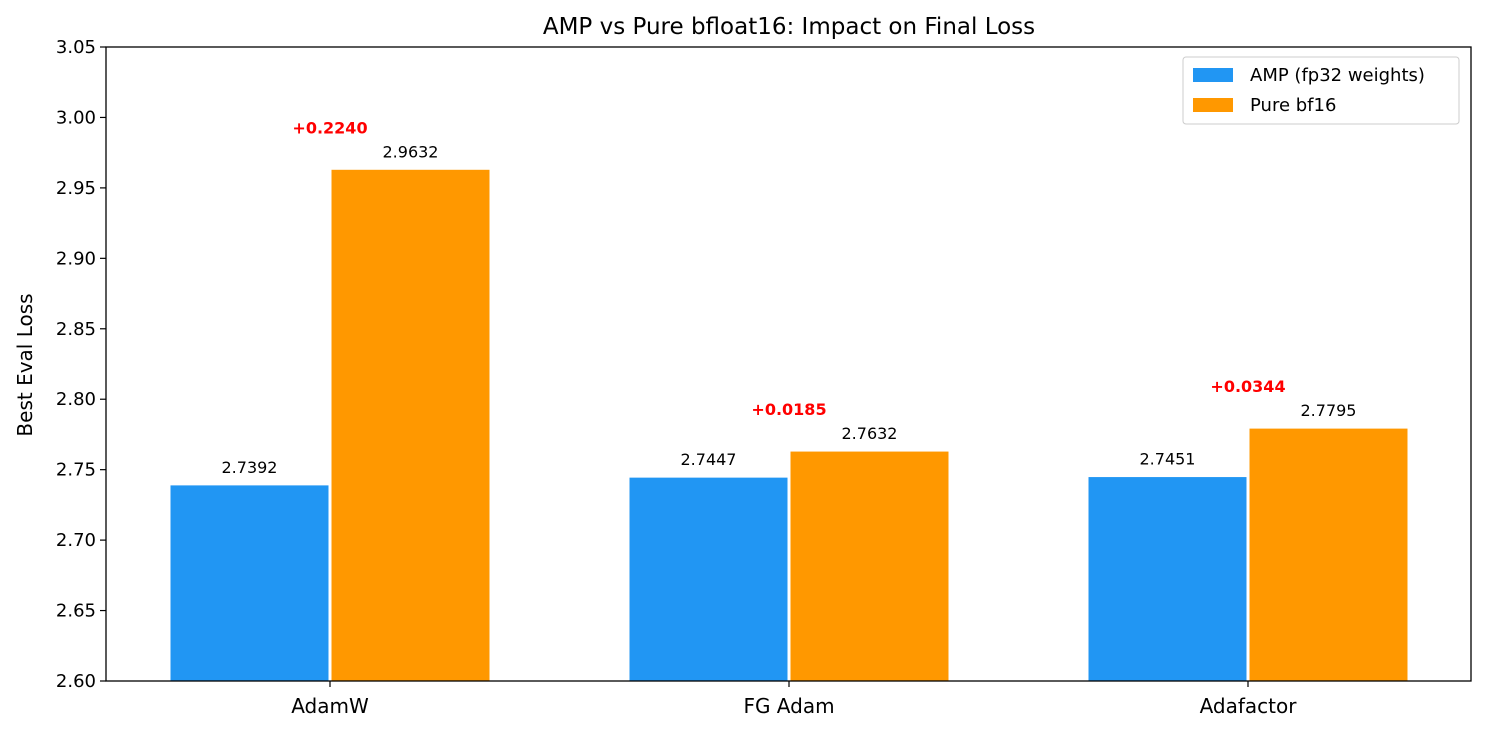  I want to click on legend-box, so click(1321, 90).